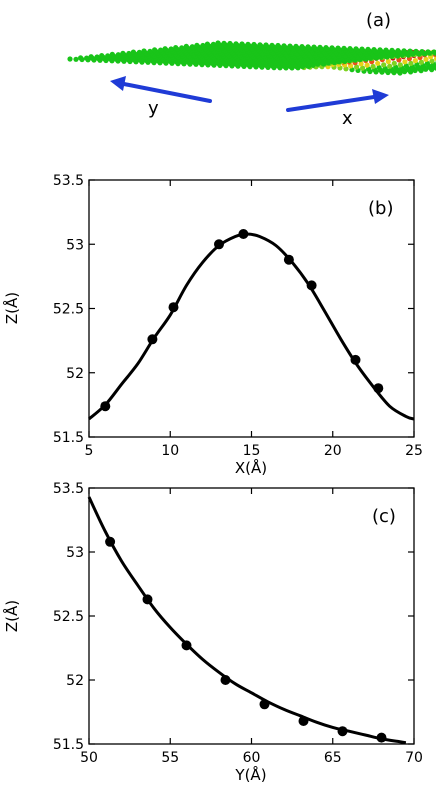 The height and width of the screenshot is (796, 436). What do you see at coordinates (161, 89) in the screenshot?
I see `y-direction-arrow` at bounding box center [161, 89].